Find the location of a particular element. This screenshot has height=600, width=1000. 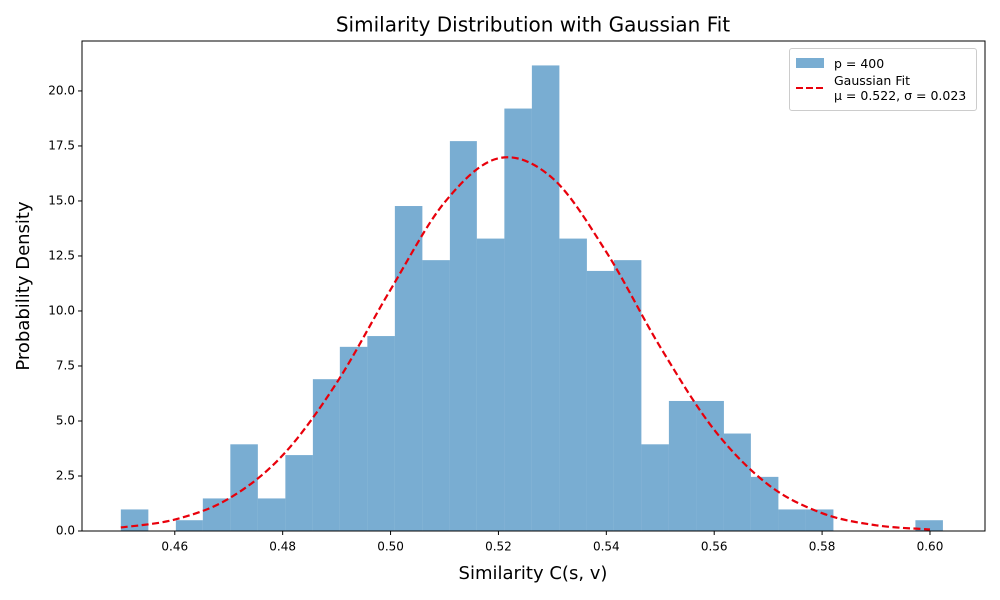

y-tick-label: 0.0 is located at coordinates (65, 531).